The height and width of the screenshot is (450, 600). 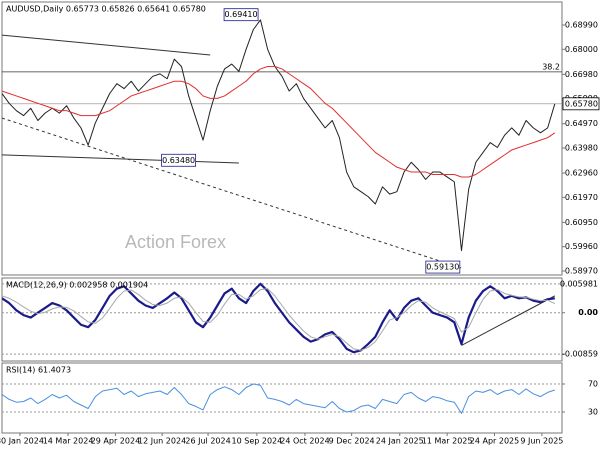 I want to click on y-tick-label: 0.60950, so click(x=581, y=222).